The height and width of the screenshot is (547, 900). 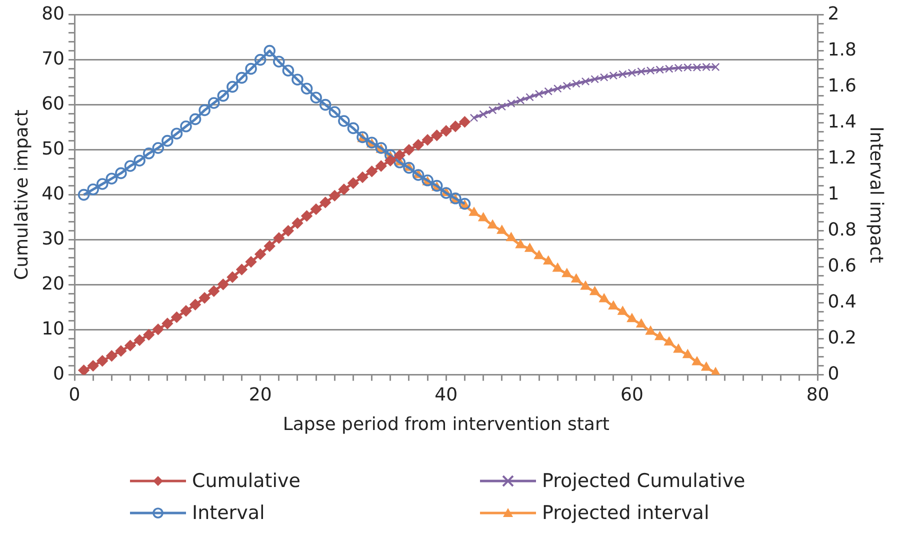 I want to click on y2-tick-label: 0.4, so click(x=842, y=301).